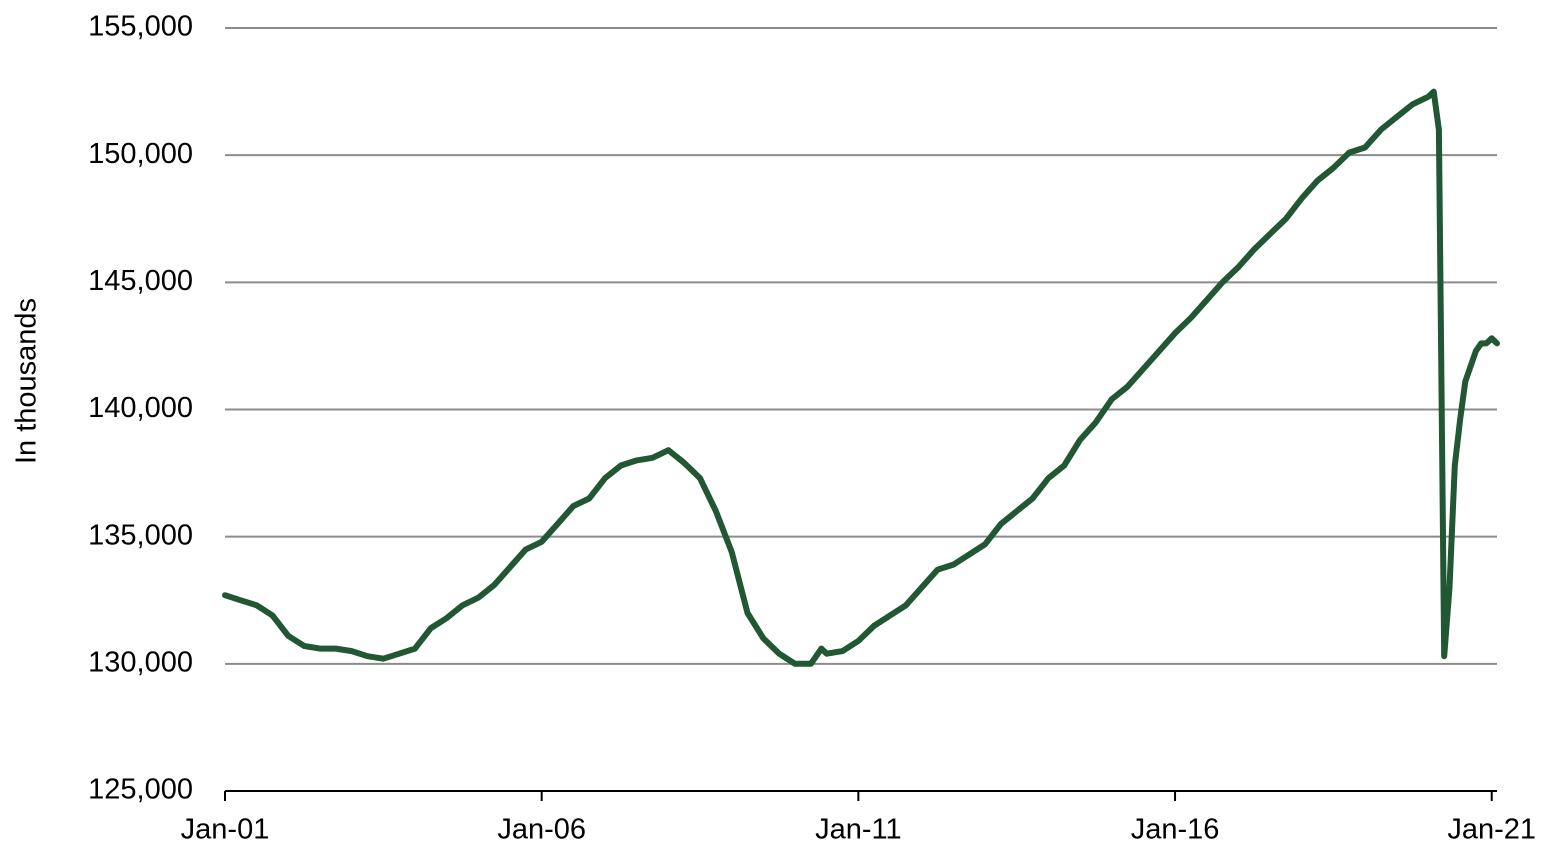 This screenshot has width=1549, height=848. Describe the element at coordinates (140, 535) in the screenshot. I see `y-tick-label: 135,000` at that location.